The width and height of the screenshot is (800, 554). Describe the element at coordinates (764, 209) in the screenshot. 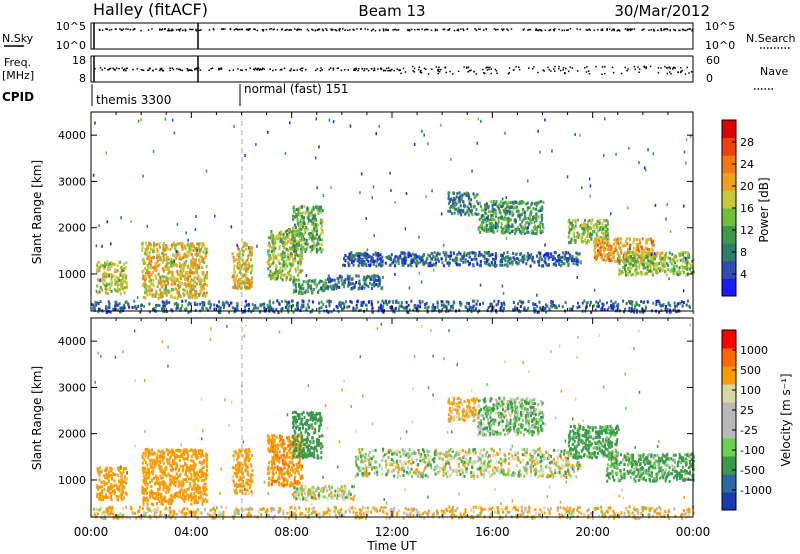

I see `power-colorbar-label: Power [dB]` at that location.